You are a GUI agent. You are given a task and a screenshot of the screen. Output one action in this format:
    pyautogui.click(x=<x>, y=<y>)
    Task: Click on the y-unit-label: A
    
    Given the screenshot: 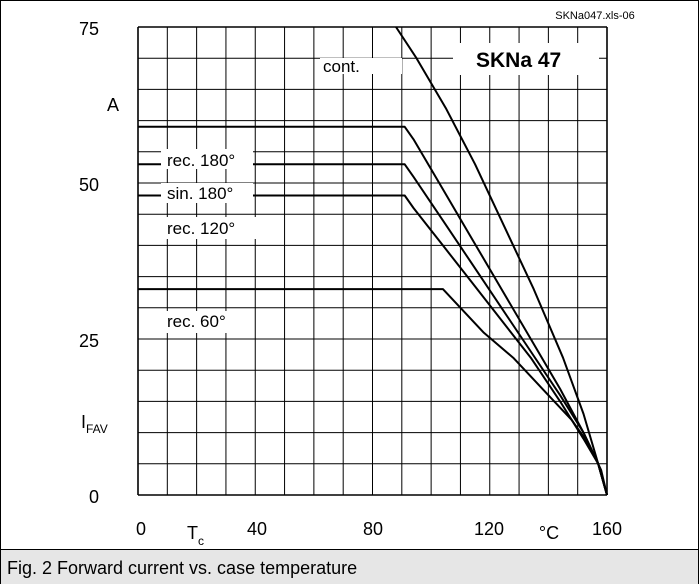 What is the action you would take?
    pyautogui.click(x=113, y=105)
    